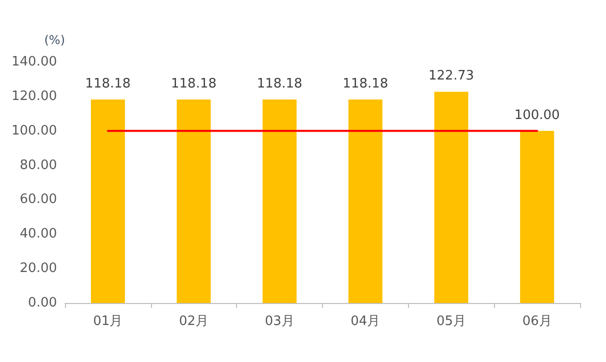  I want to click on y-tick-label: 40.00, so click(38, 234).